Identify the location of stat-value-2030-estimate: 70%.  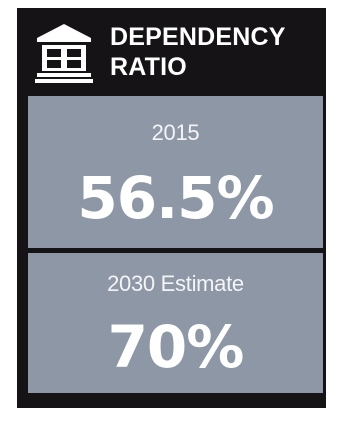
(176, 347).